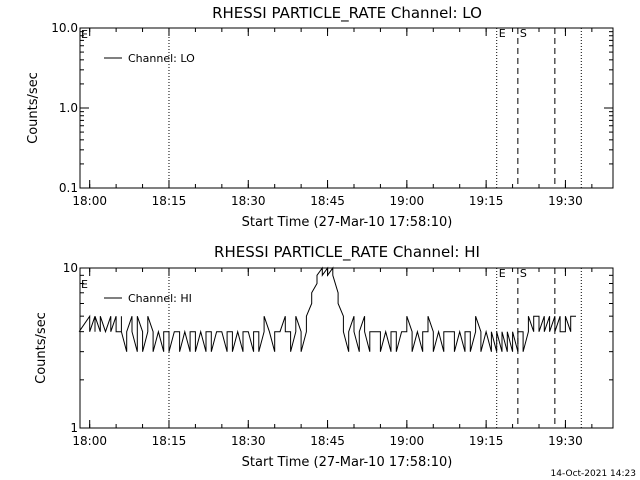 This screenshot has height=480, width=640. What do you see at coordinates (169, 441) in the screenshot?
I see `chart-hi-xtick-label: 18:15` at bounding box center [169, 441].